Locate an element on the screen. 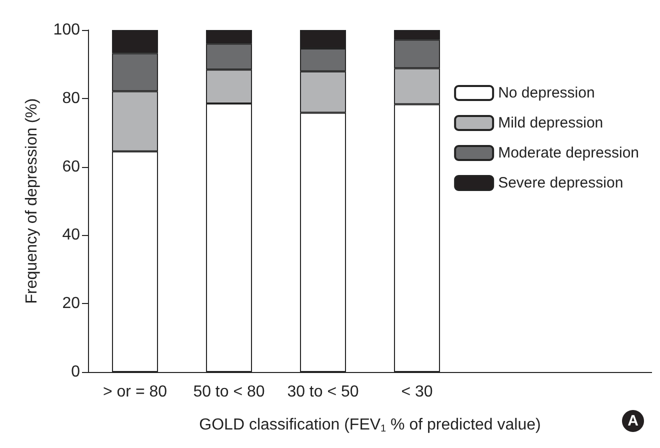  y-tick-label: 60 is located at coordinates (71, 167).